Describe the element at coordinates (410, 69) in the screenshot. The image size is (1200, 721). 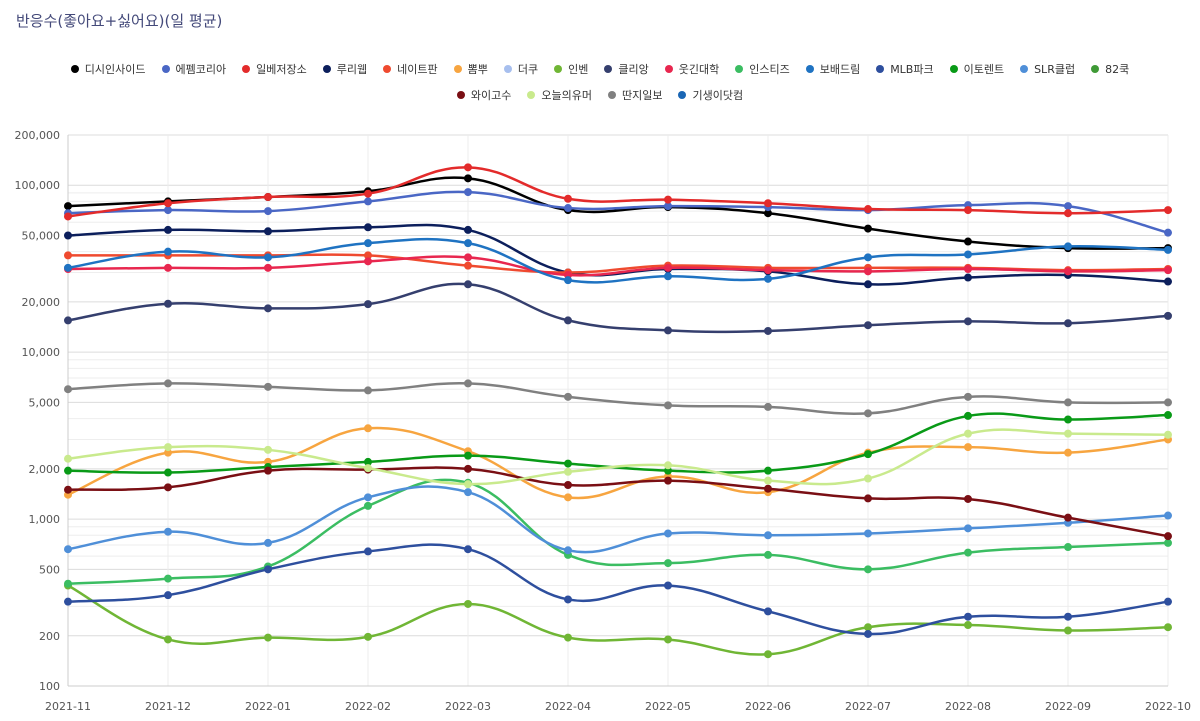
I see `legend-item: 네이트판` at that location.